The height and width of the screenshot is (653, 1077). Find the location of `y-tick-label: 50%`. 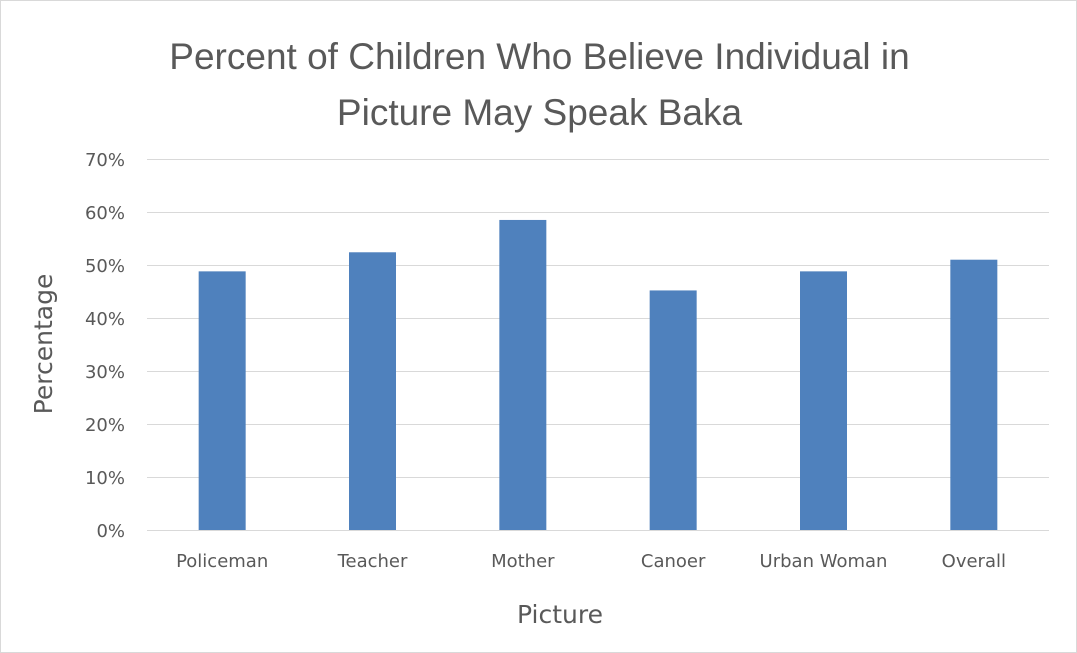

y-tick-label: 50% is located at coordinates (105, 266).